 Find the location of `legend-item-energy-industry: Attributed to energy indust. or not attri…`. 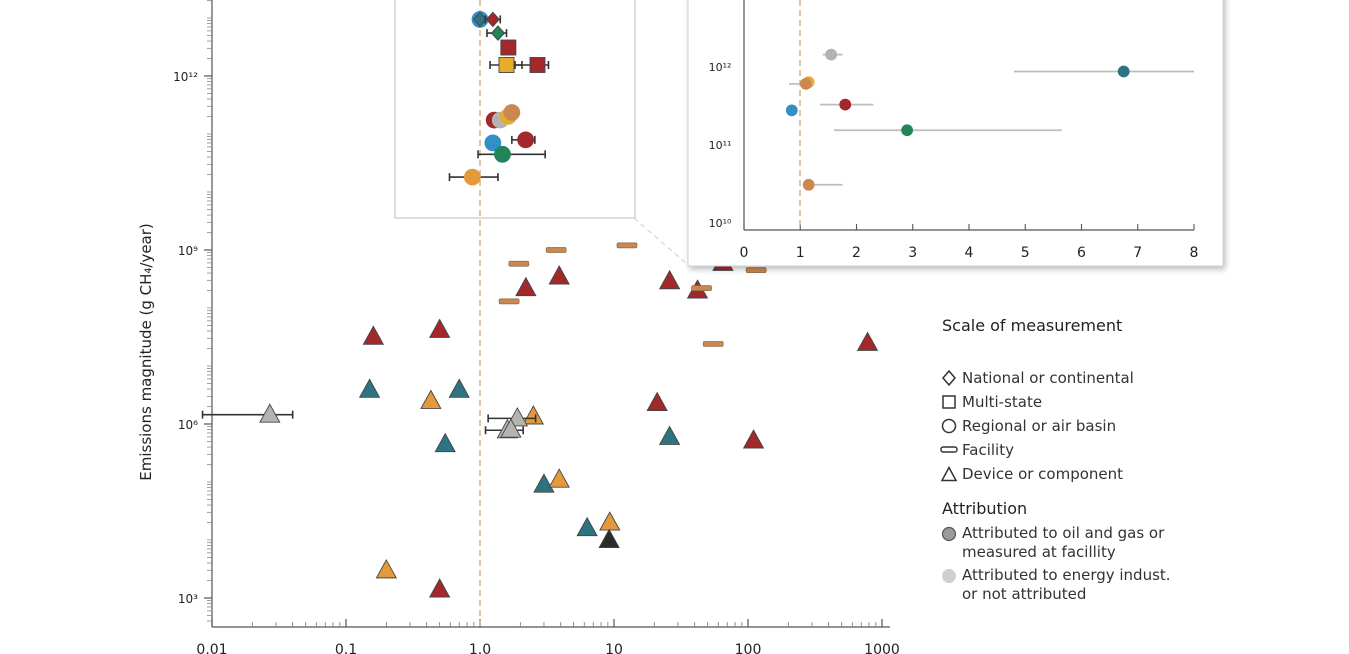

legend-item-energy-industry: Attributed to energy indust. or not attri… is located at coordinates (1070, 587).